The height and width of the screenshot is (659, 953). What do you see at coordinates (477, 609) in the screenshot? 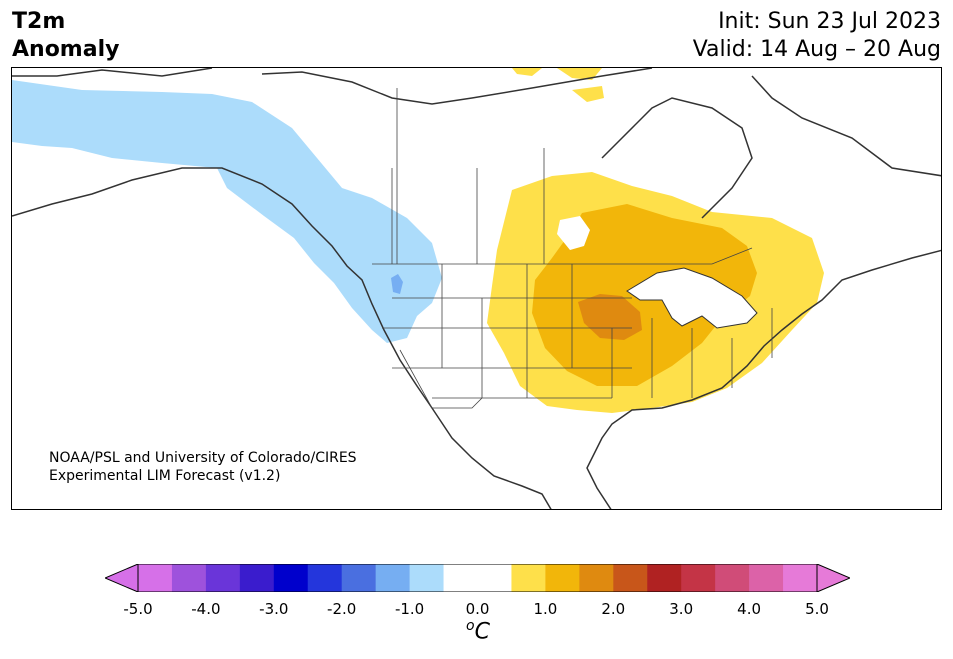
I see `colorbar-tick-label: 0.0` at bounding box center [477, 609].